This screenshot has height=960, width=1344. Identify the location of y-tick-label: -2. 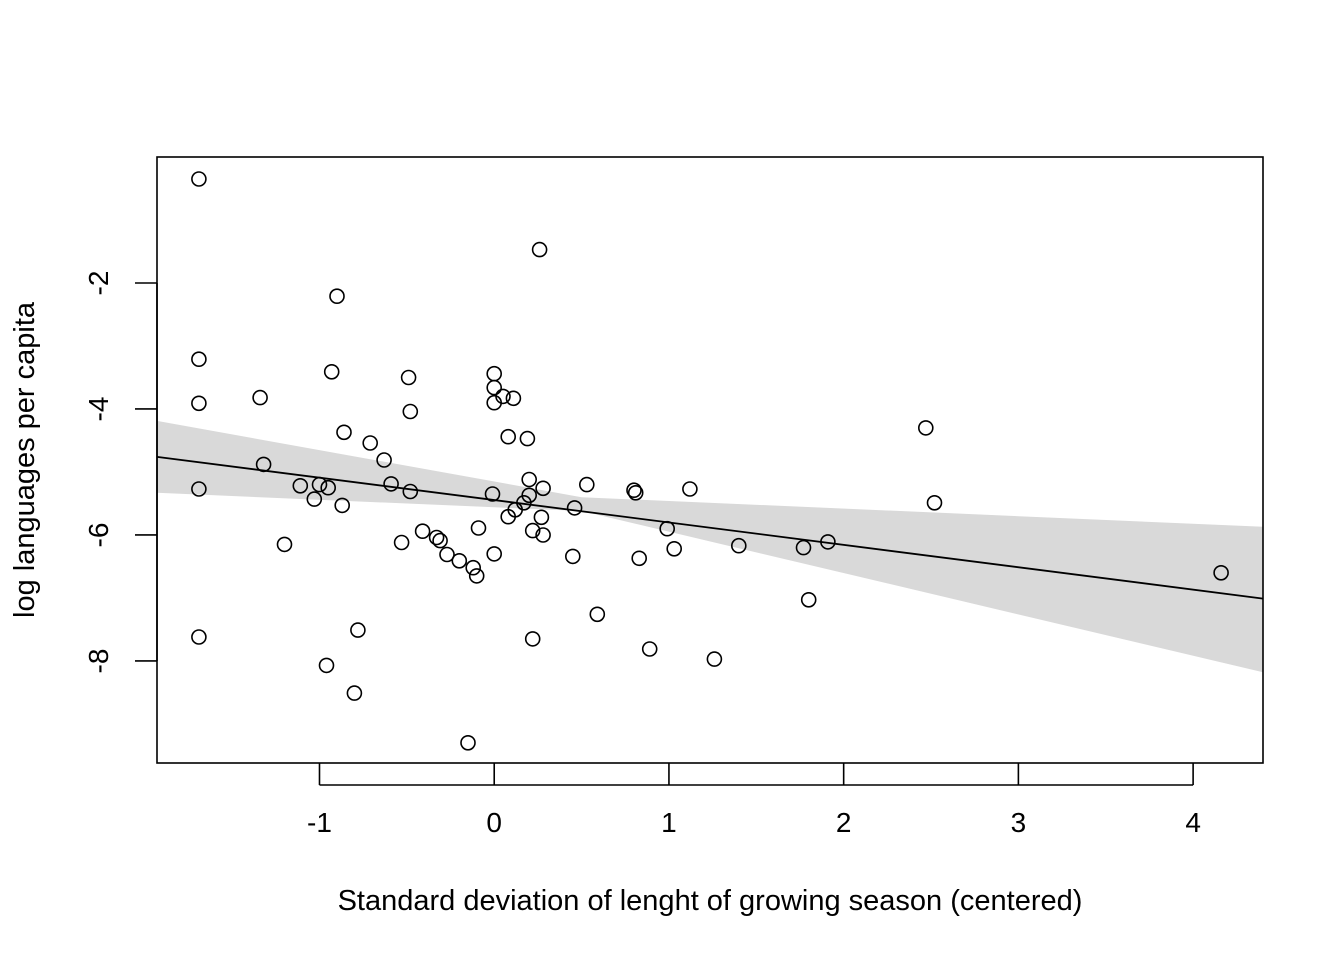
(98, 283).